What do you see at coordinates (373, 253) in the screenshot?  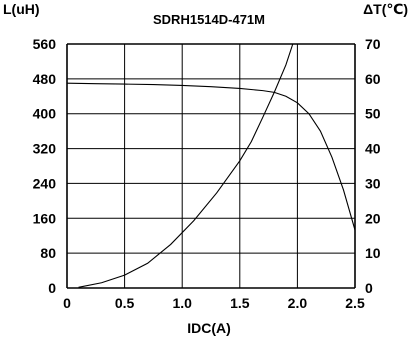 I see `y-right-tick-label: 10` at bounding box center [373, 253].